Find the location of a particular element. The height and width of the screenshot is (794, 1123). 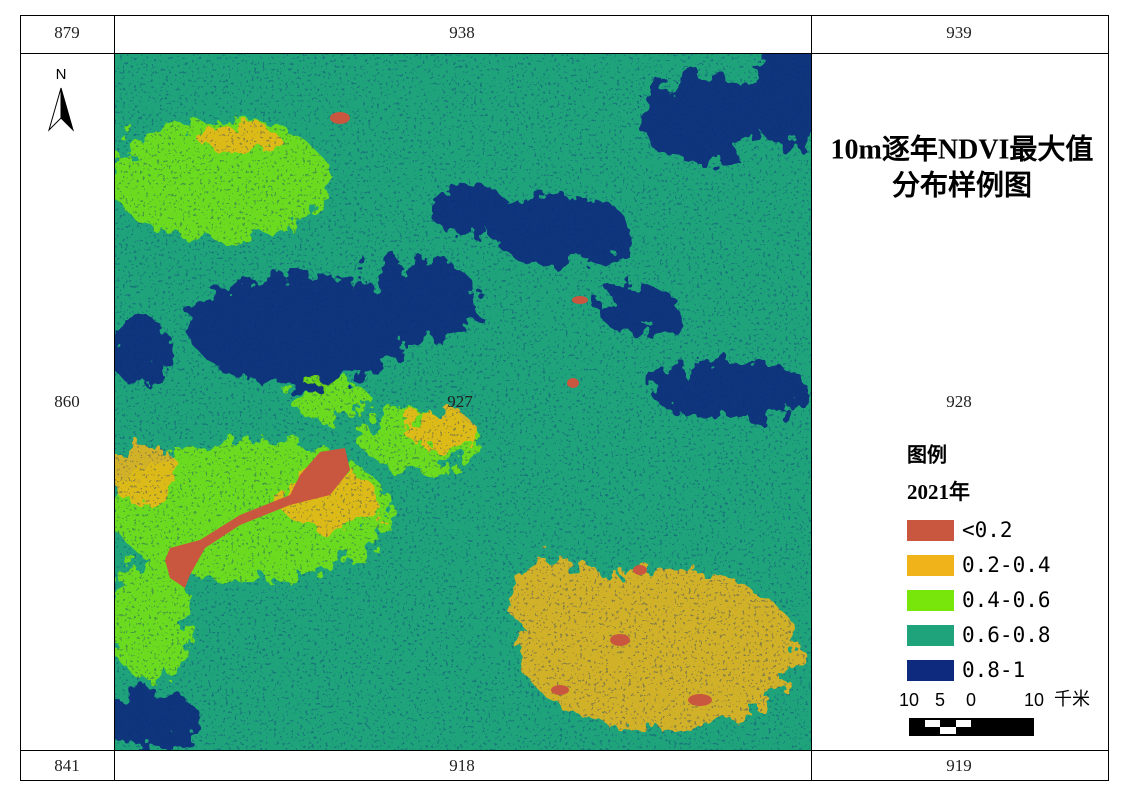

grid-label: 939 is located at coordinates (959, 32).